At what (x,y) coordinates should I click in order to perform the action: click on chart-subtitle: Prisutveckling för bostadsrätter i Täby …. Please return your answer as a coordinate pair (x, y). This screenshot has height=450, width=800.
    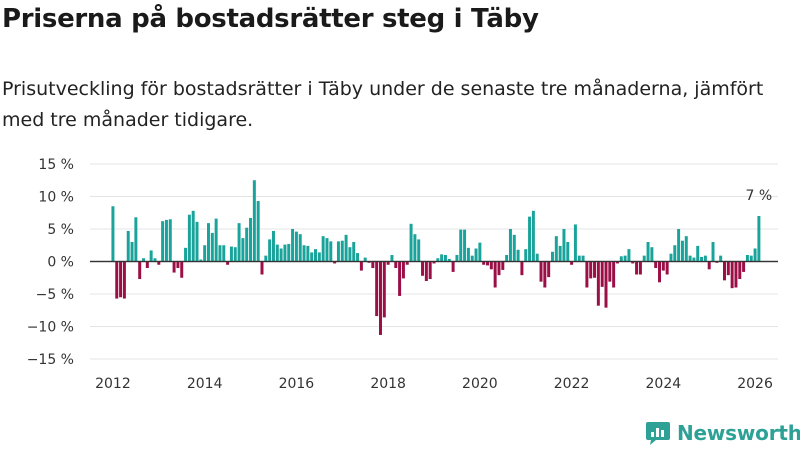
    Looking at the image, I should click on (383, 104).